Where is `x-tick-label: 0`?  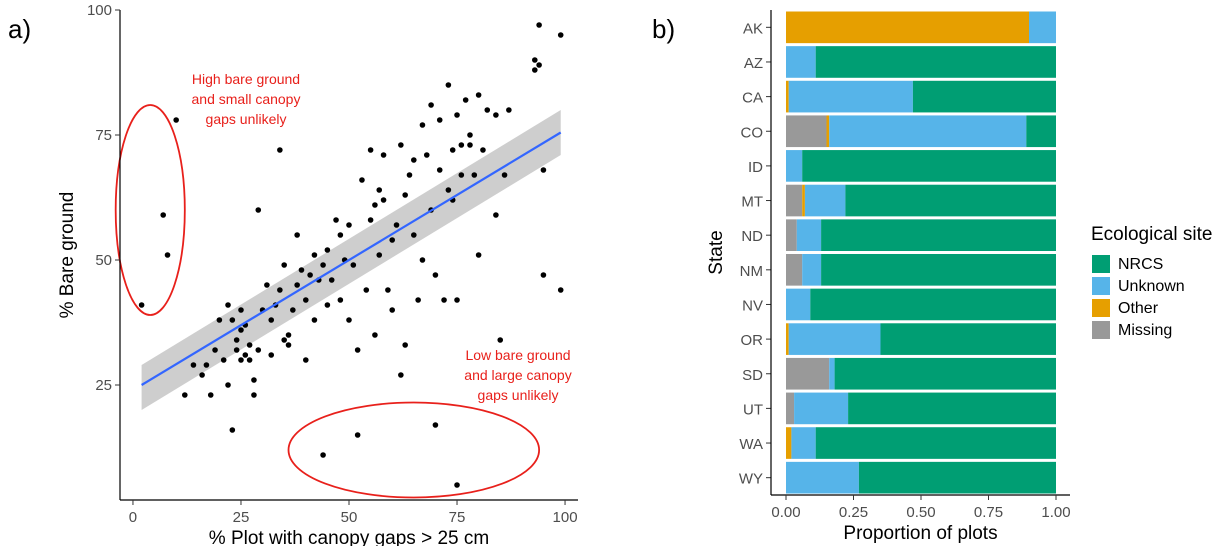
x-tick-label: 0 is located at coordinates (133, 517).